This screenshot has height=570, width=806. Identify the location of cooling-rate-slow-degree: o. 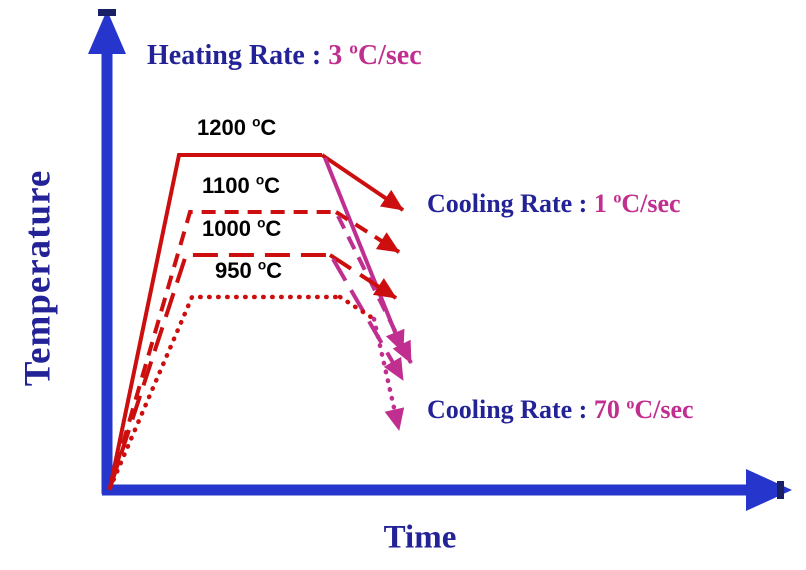
(617, 198).